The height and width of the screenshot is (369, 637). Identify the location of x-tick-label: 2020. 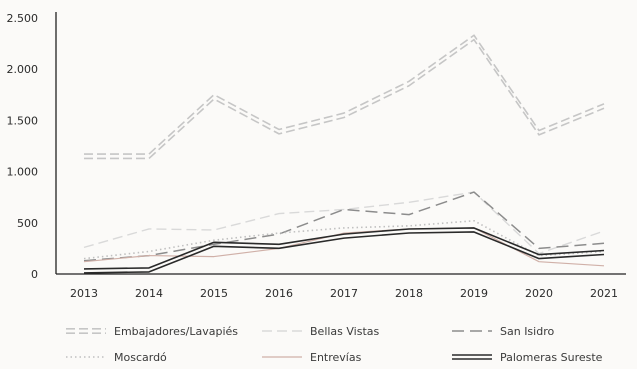
(539, 293).